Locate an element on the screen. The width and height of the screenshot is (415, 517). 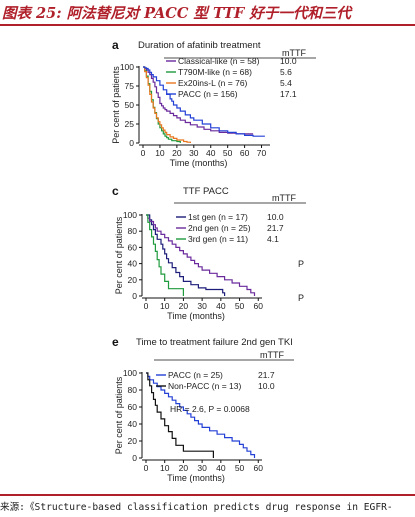
legend-value: 5.4 is located at coordinates (286, 83).